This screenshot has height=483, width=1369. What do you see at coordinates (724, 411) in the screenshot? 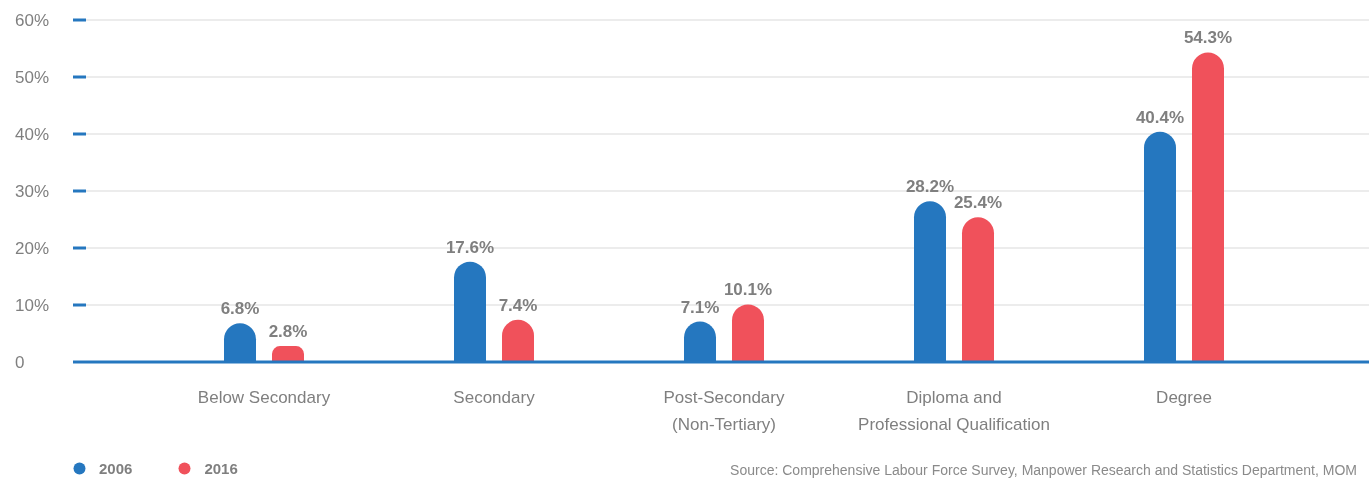
I see `x-tick-label: Post-Secondary (Non-Tertiary)` at bounding box center [724, 411].